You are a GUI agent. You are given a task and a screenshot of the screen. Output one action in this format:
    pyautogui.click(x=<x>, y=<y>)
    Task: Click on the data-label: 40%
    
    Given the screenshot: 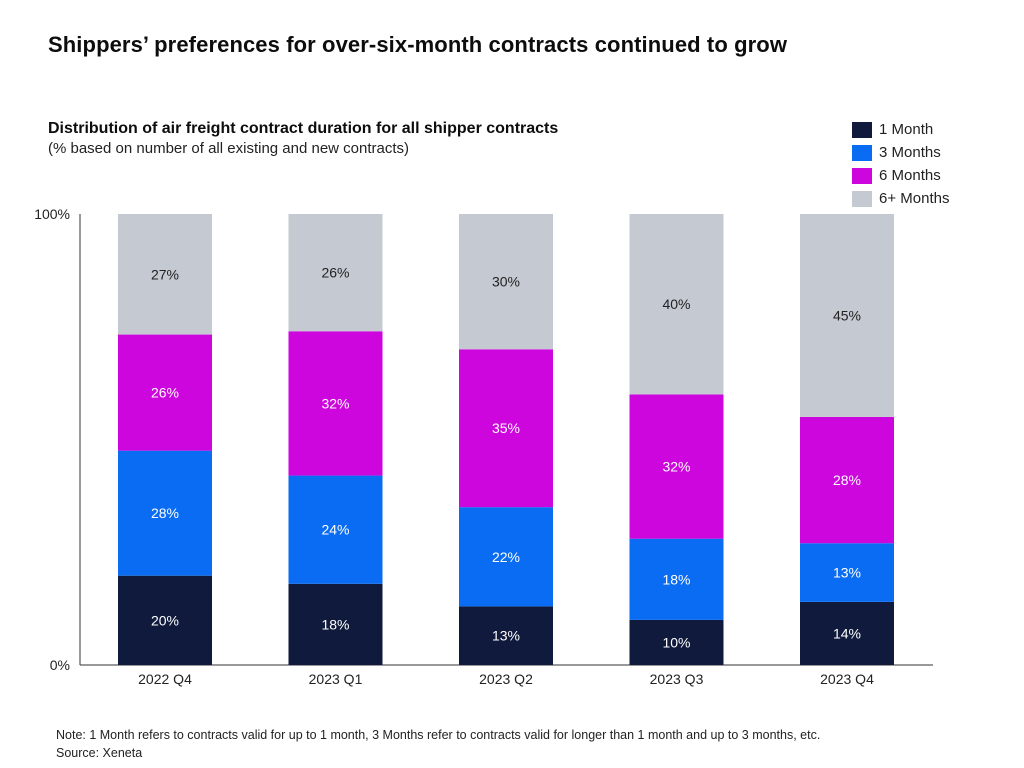 What is the action you would take?
    pyautogui.click(x=676, y=304)
    